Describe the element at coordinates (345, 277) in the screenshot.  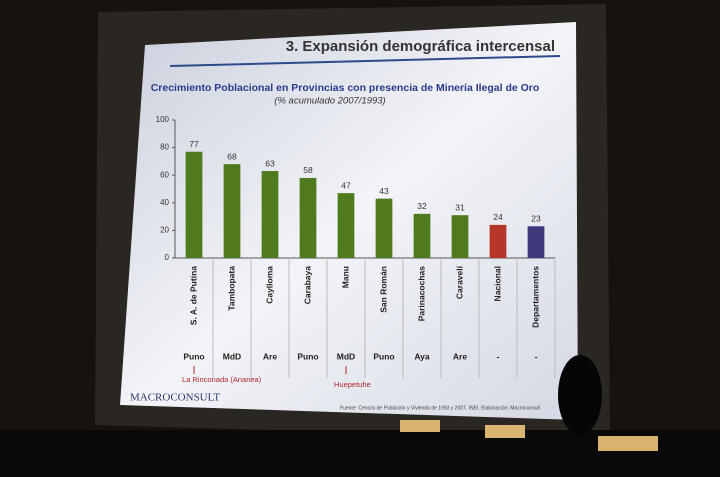
I see `x-tick-label: Manu` at that location.